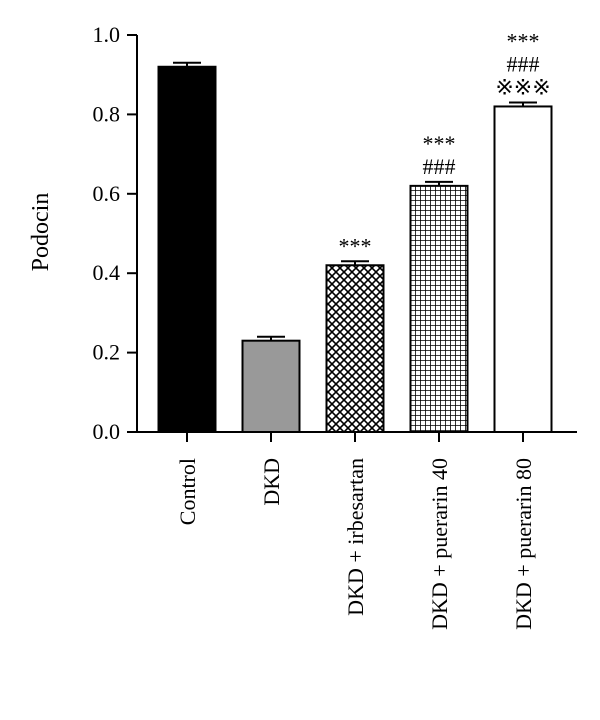 This screenshot has height=720, width=600. What do you see at coordinates (355, 537) in the screenshot?
I see `category-label: DKD + irbesartan` at bounding box center [355, 537].